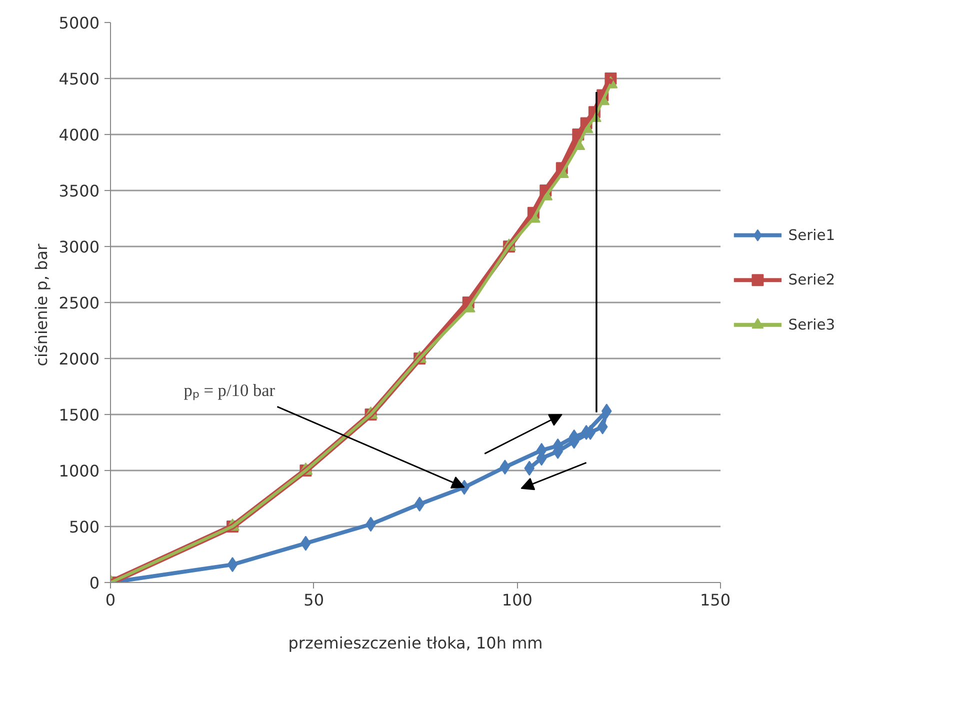 The height and width of the screenshot is (711, 957). What do you see at coordinates (79, 135) in the screenshot?
I see `y-tick-label: 4000` at bounding box center [79, 135].